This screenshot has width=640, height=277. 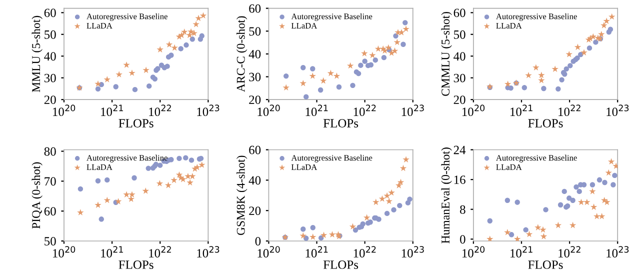 What do you see at coordinates (37, 54) in the screenshot?
I see `y-axis-title: MMLU (5-shot)` at bounding box center [37, 54].